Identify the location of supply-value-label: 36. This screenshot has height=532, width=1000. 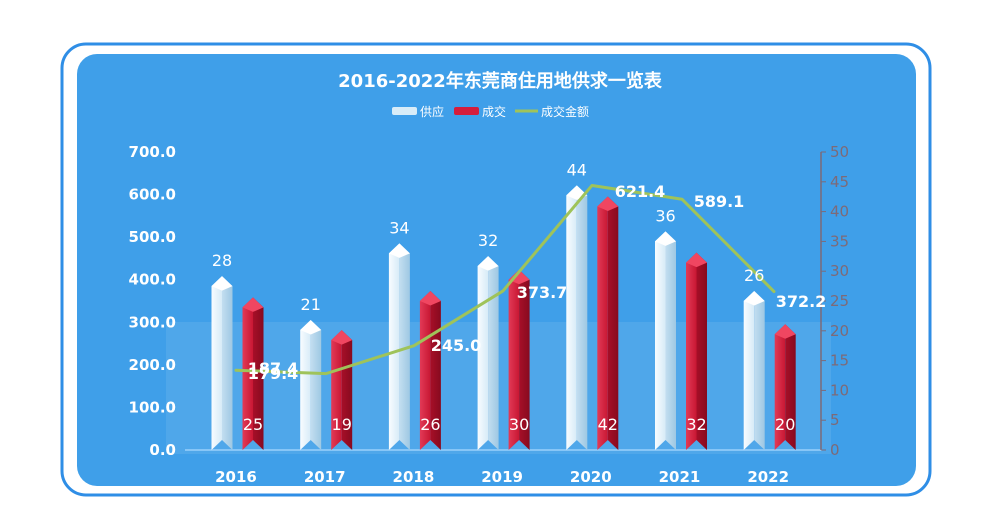
(665, 215).